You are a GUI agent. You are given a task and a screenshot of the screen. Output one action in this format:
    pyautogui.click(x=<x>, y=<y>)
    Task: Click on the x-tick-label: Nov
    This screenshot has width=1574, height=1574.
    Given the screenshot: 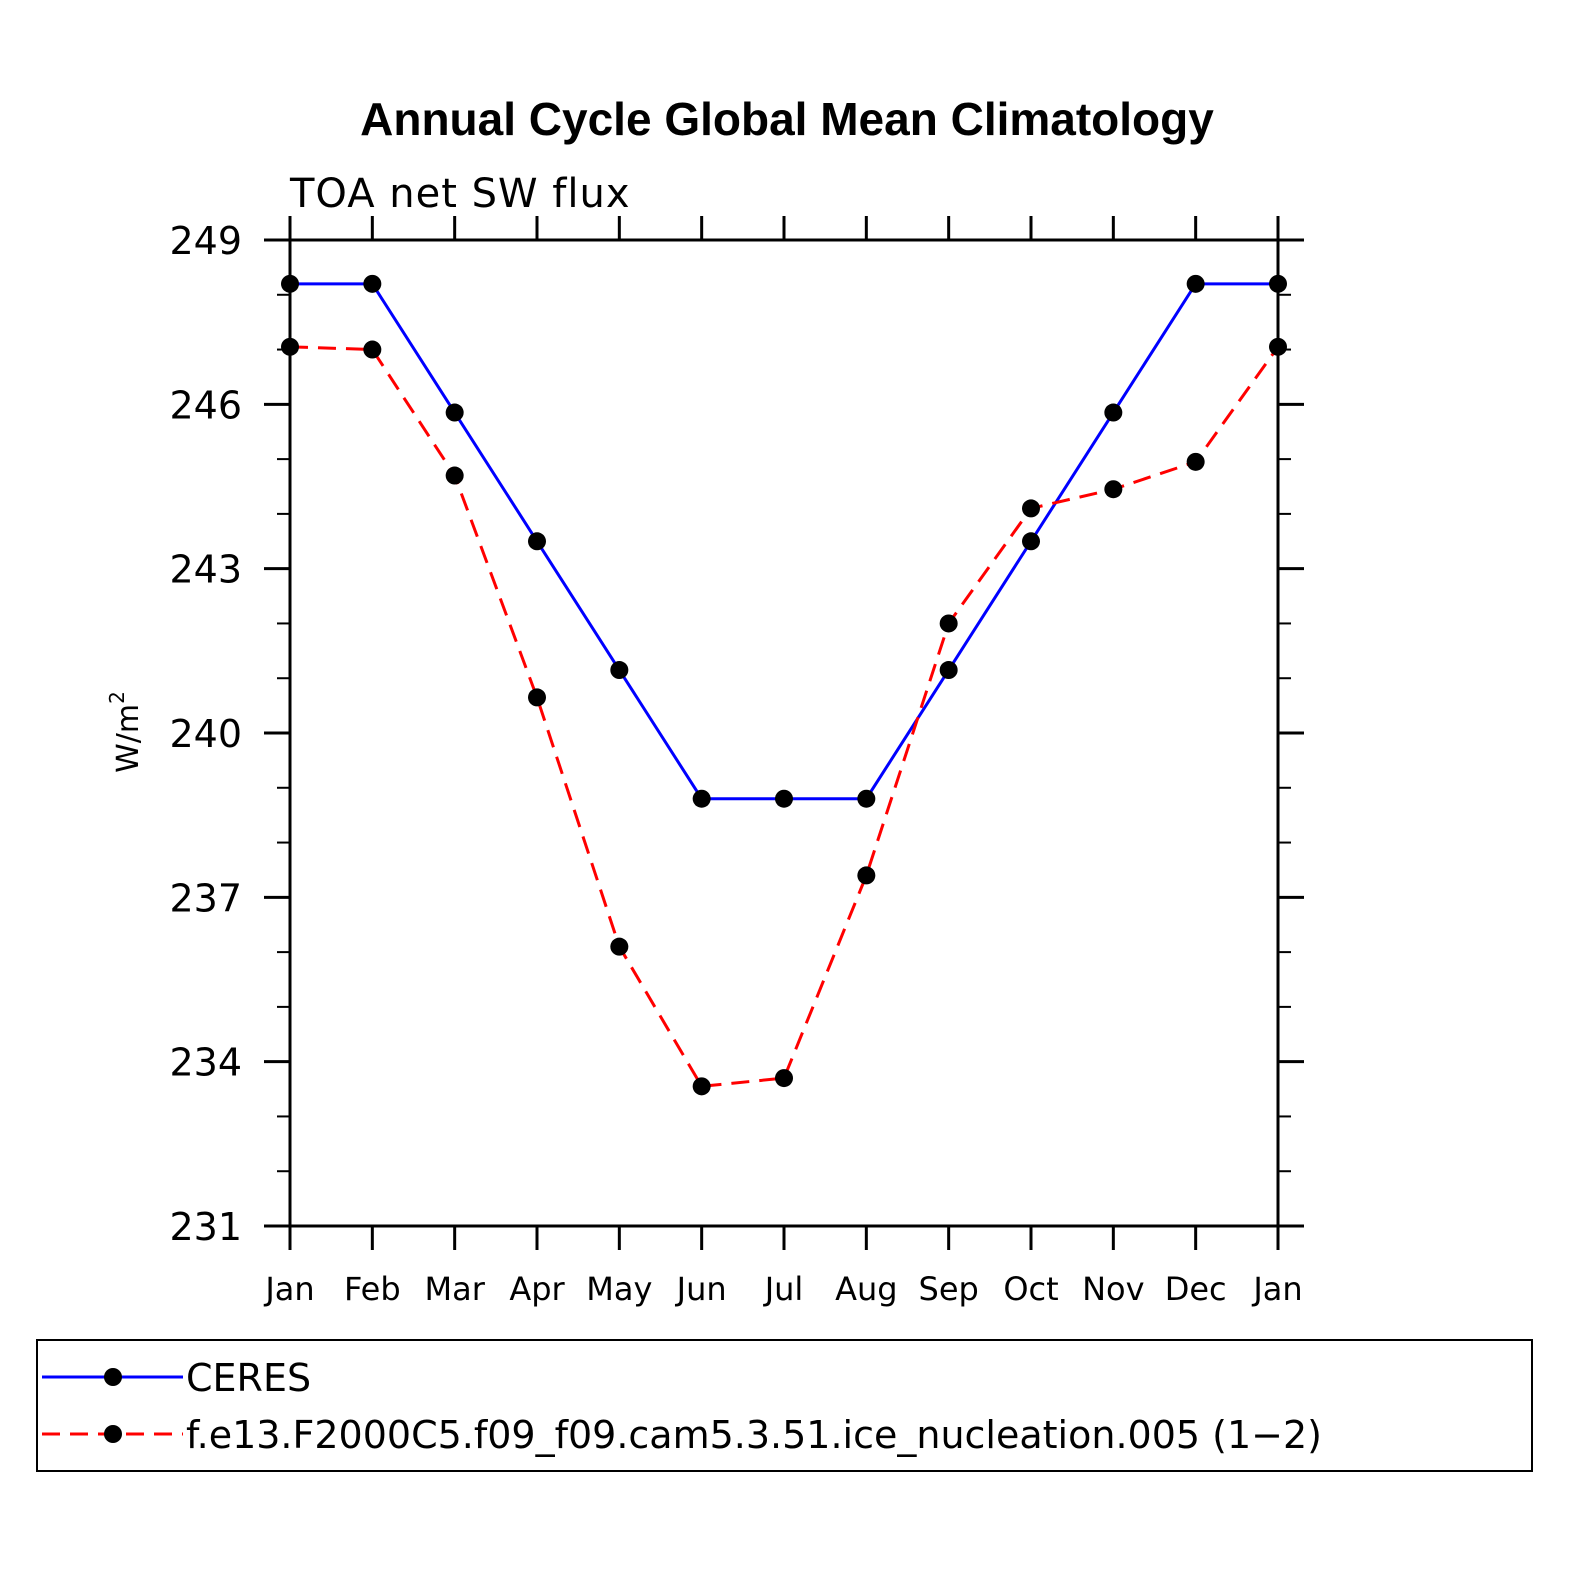 What is the action you would take?
    pyautogui.click(x=1113, y=1289)
    